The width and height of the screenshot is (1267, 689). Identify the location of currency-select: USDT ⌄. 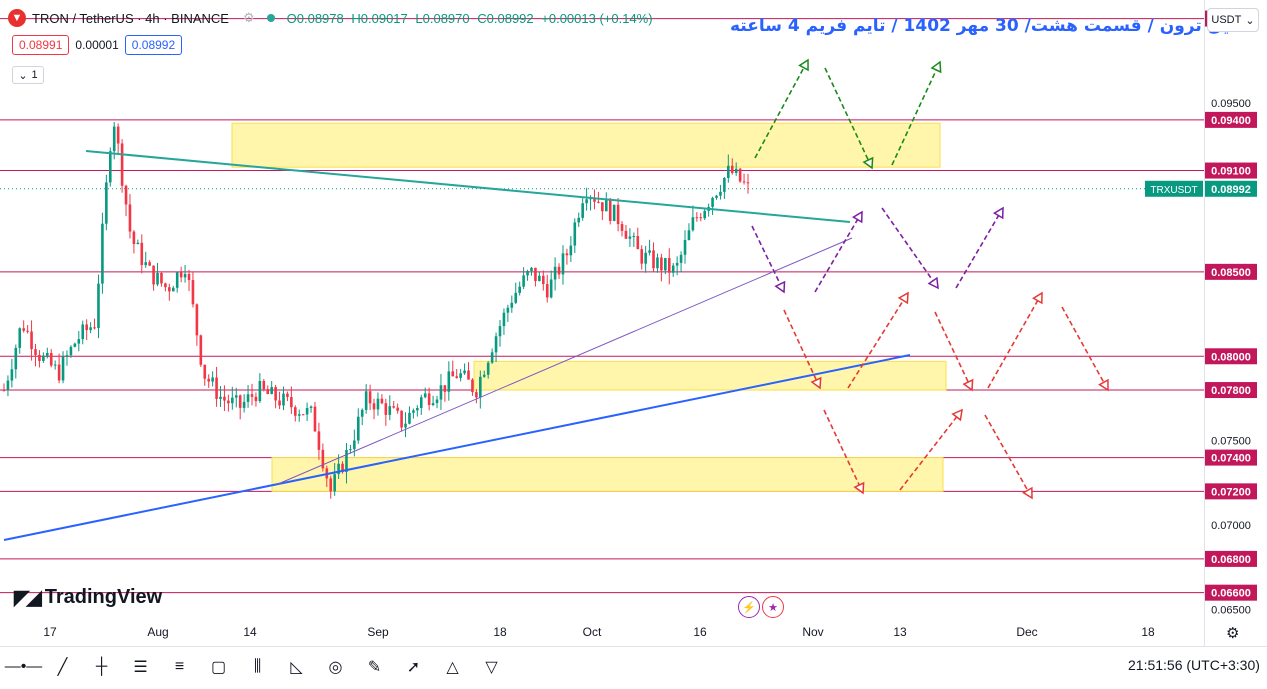
(1233, 20).